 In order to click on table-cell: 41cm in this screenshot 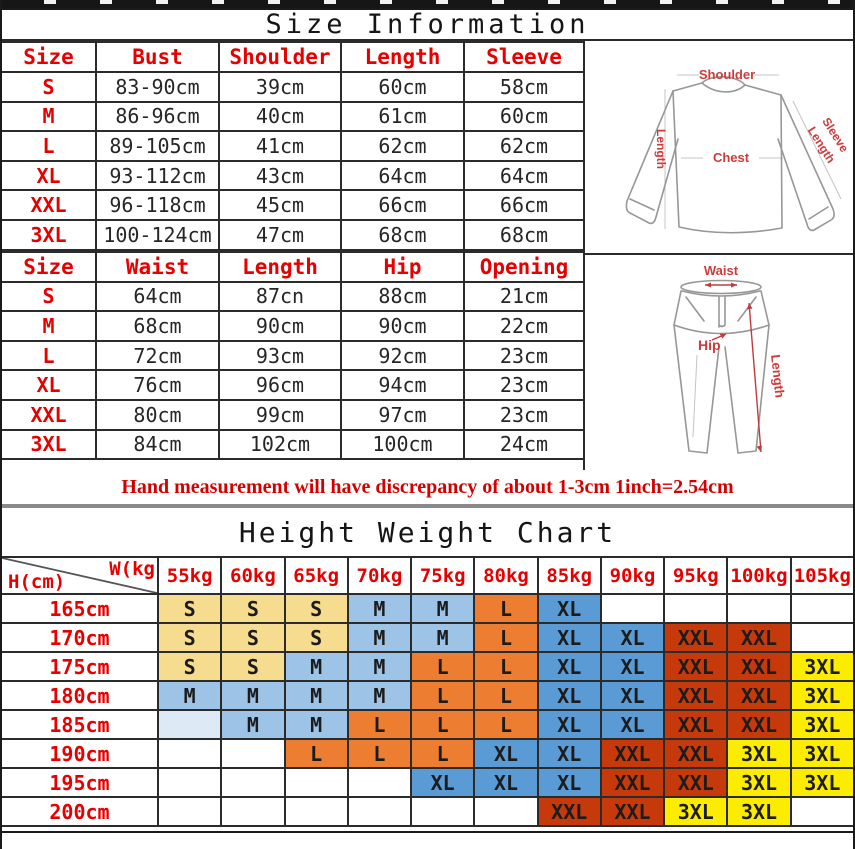, I will do `click(280, 146)`.